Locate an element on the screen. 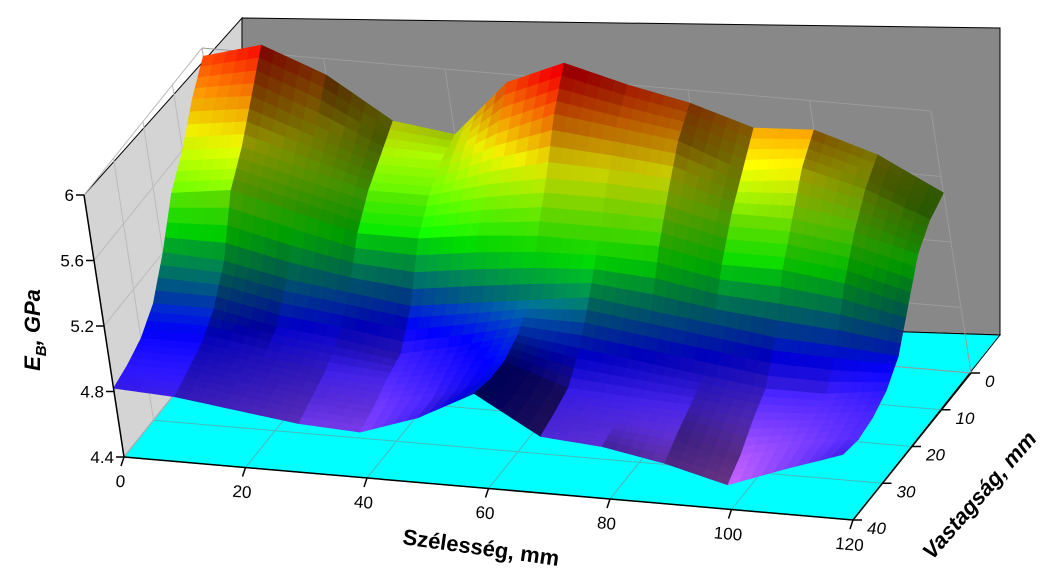 The image size is (1043, 570). y-tick-label: 20 is located at coordinates (935, 455).